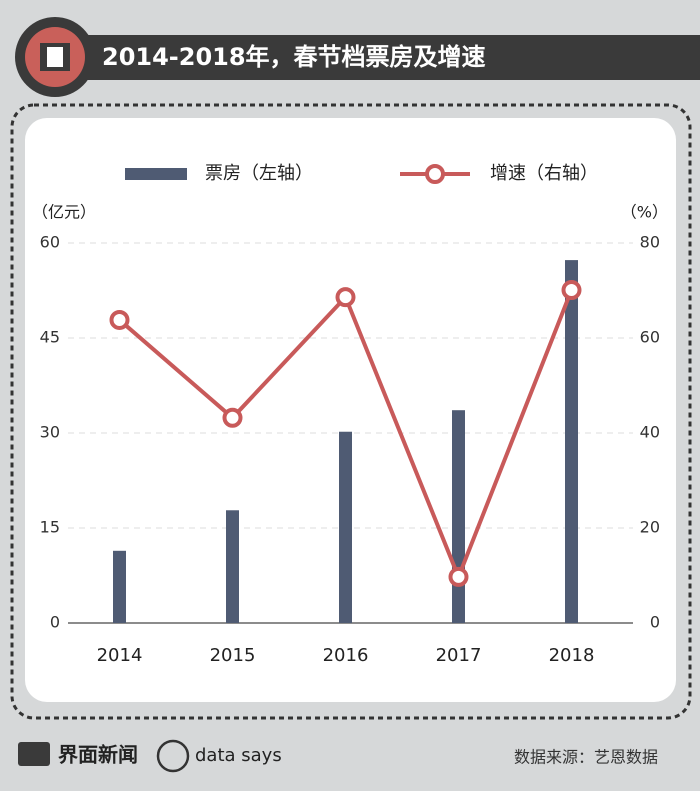 The image size is (700, 791). Describe the element at coordinates (544, 173) in the screenshot. I see `legend-label: 增速（右轴）` at that location.